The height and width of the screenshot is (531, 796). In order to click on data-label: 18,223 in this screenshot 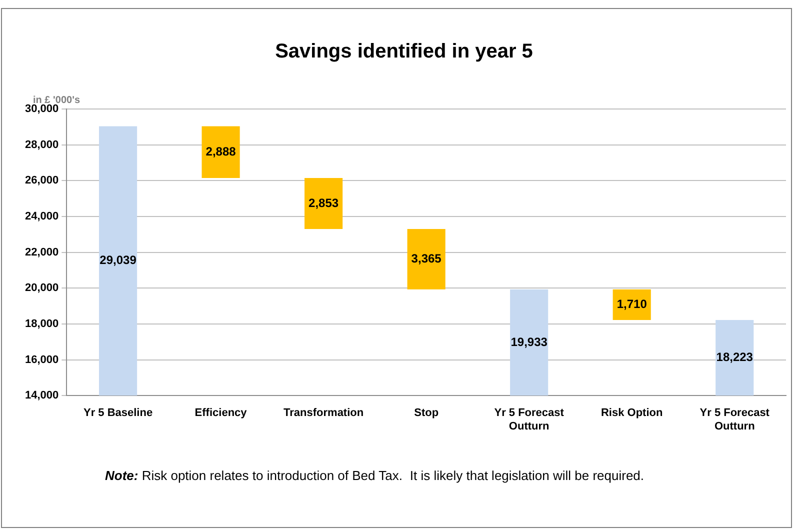, I will do `click(735, 357)`.